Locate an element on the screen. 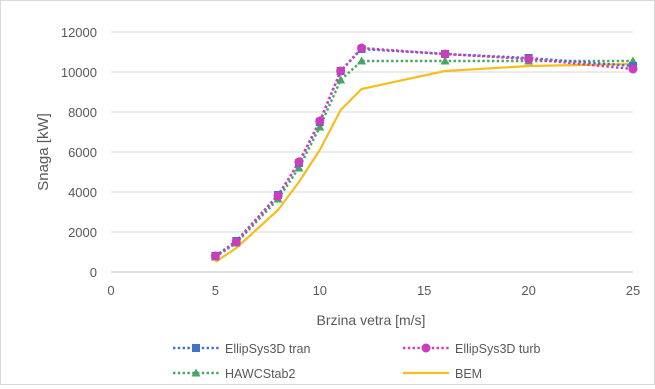  y-tick-label: 10000 is located at coordinates (79, 72).